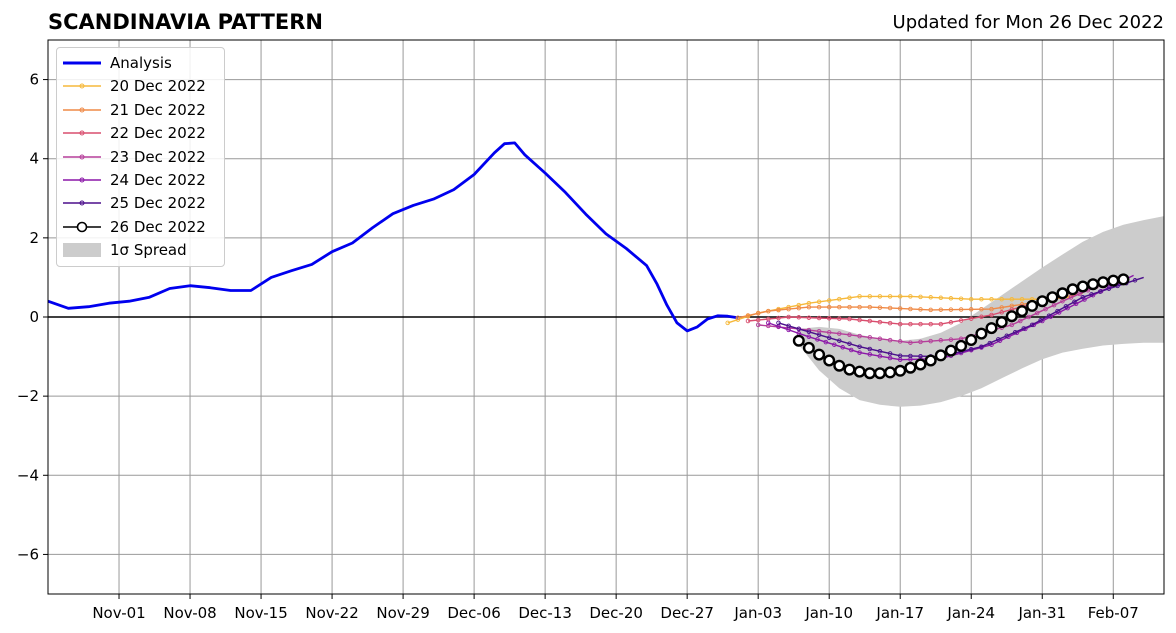  I want to click on legend-item: Analysis, so click(139, 63).